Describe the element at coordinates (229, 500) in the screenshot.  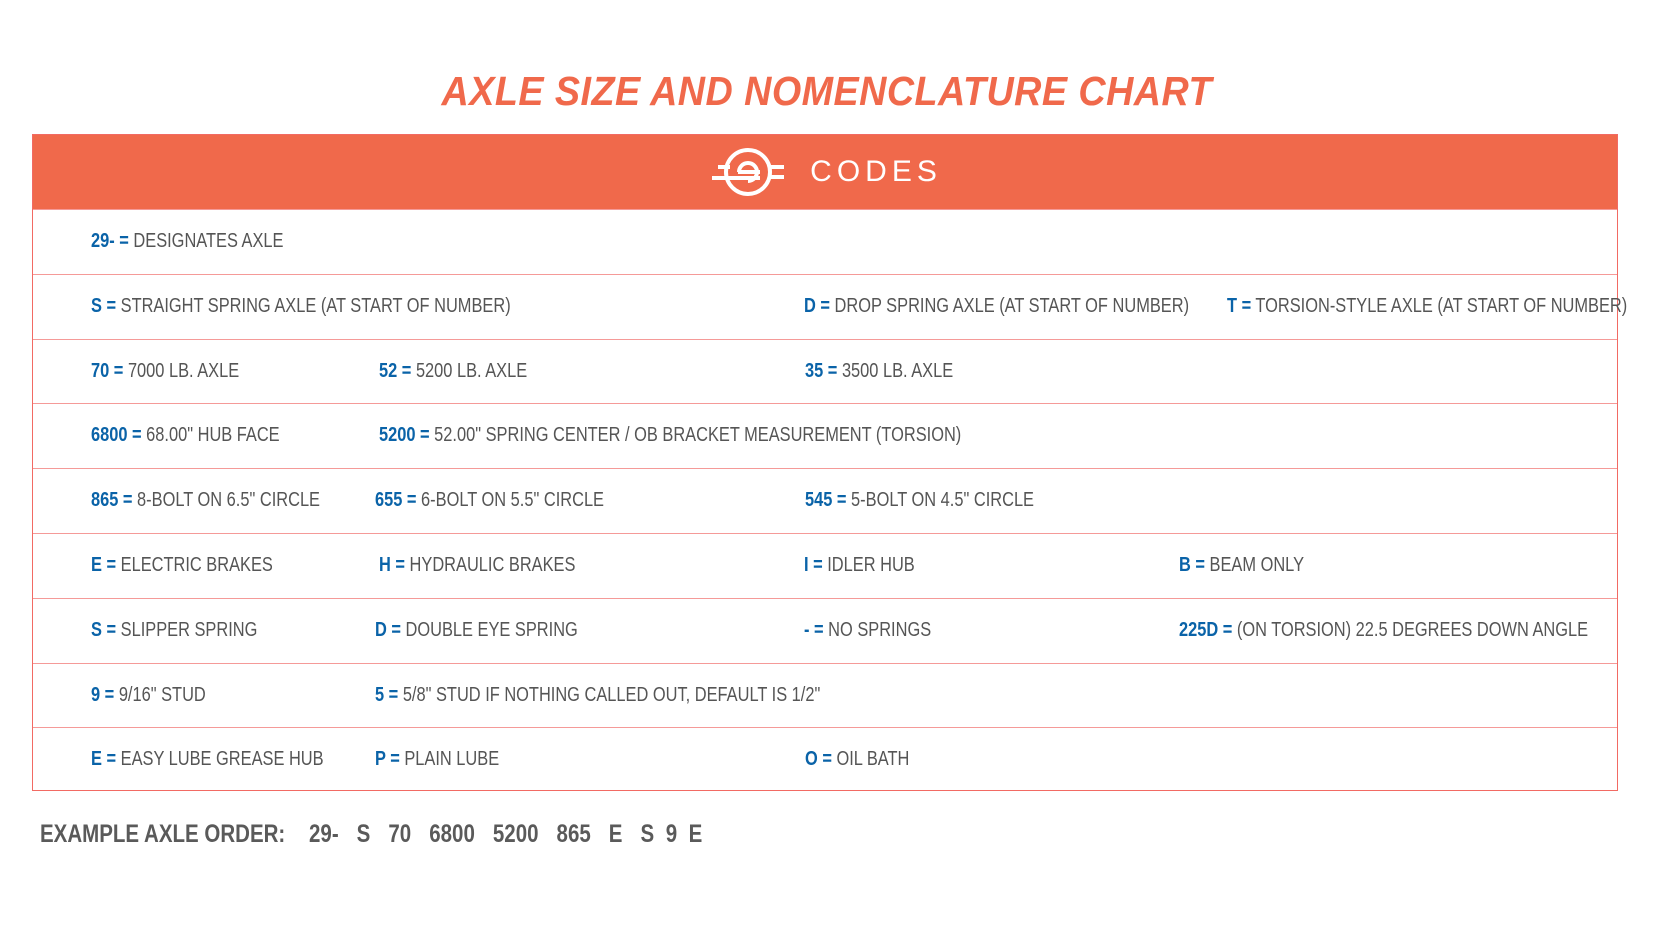
I see `code-description: 8-BOLT ON 6.5" CIRCLE` at that location.